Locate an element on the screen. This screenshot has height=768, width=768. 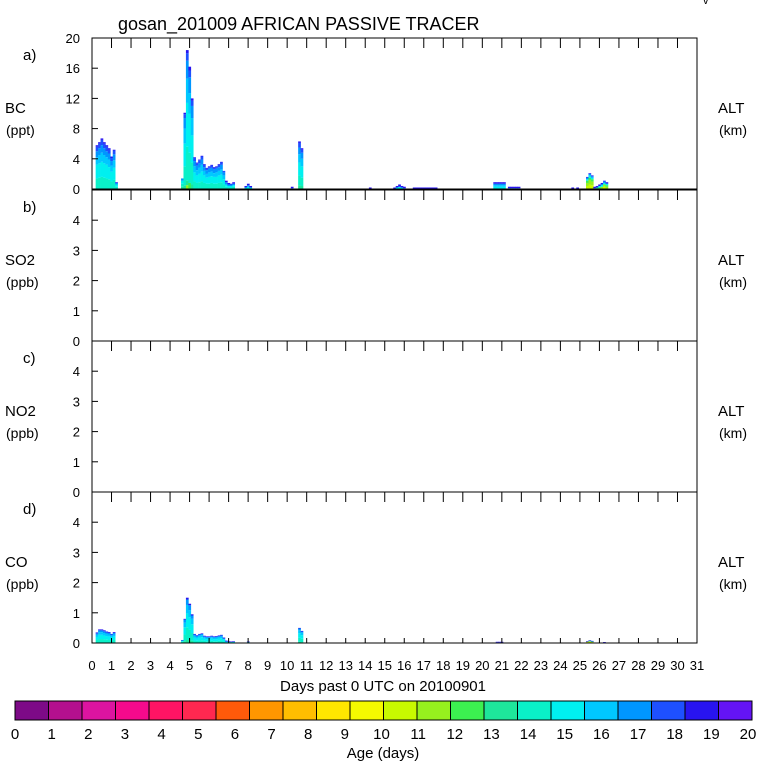
x-tick-label: 30 is located at coordinates (677, 665).